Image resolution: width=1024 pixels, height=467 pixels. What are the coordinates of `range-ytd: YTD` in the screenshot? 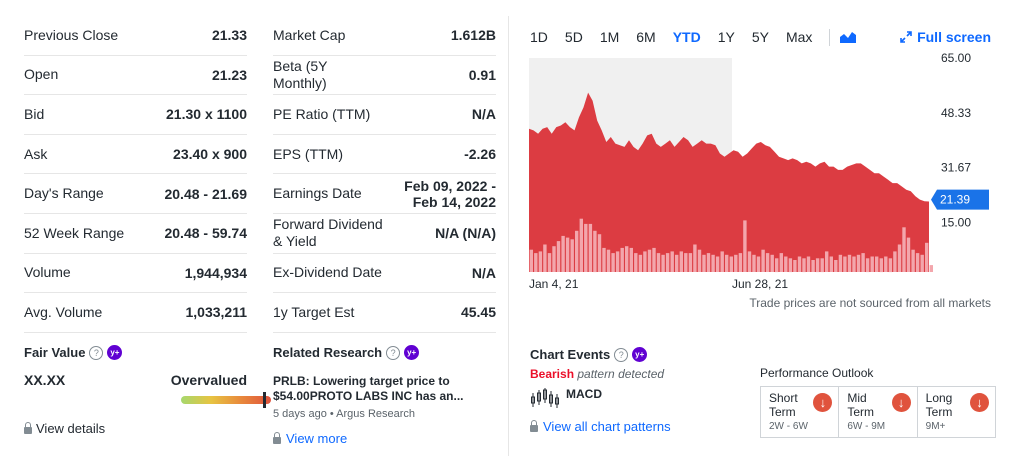 It's located at (686, 37).